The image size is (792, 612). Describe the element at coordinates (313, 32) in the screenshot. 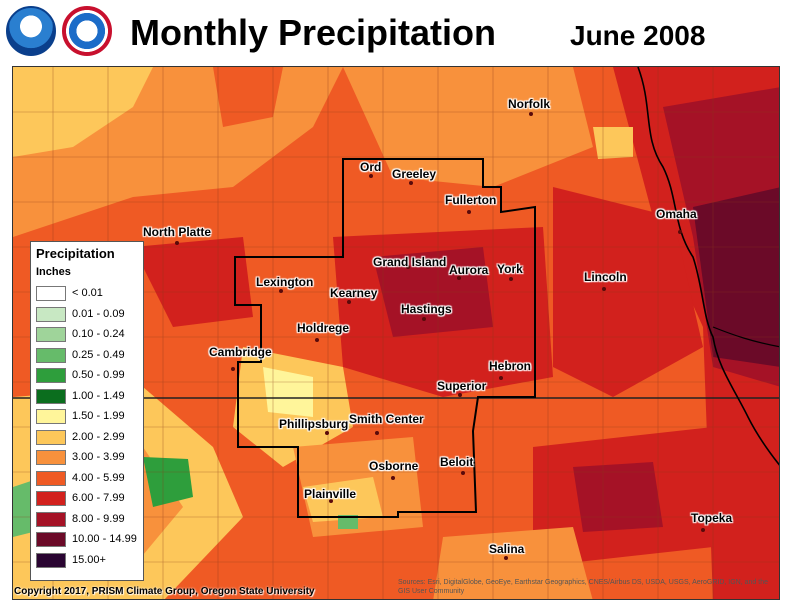

I see `map-title: Monthly Precipitation` at that location.